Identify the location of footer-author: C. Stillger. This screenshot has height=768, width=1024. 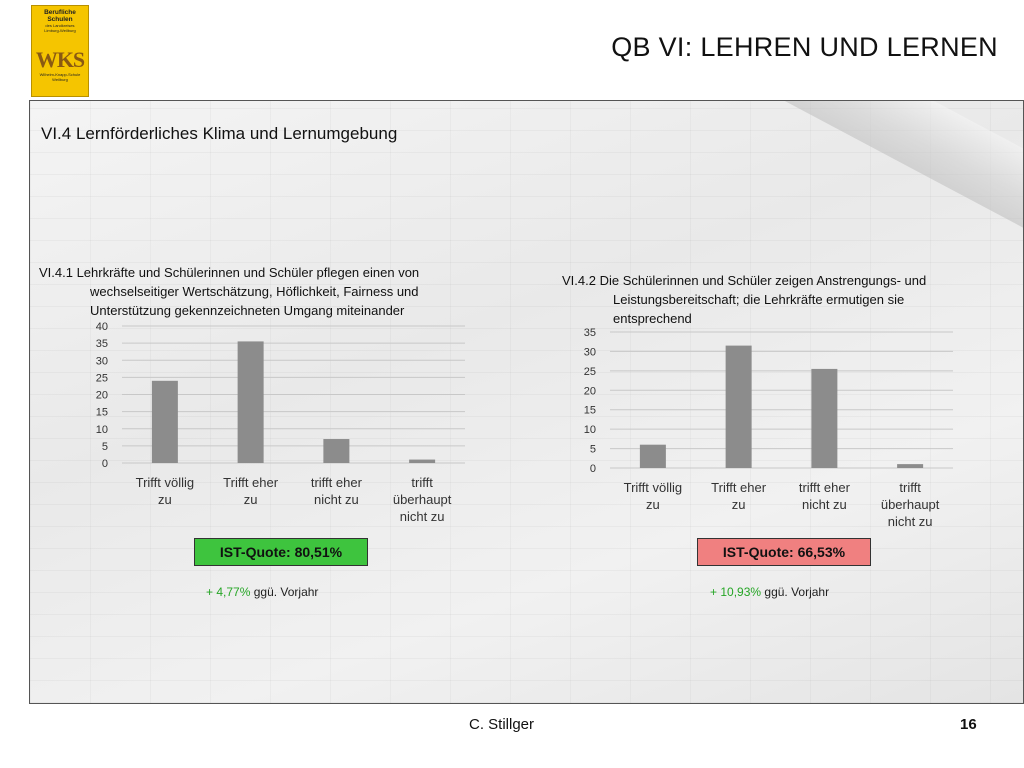
(502, 724).